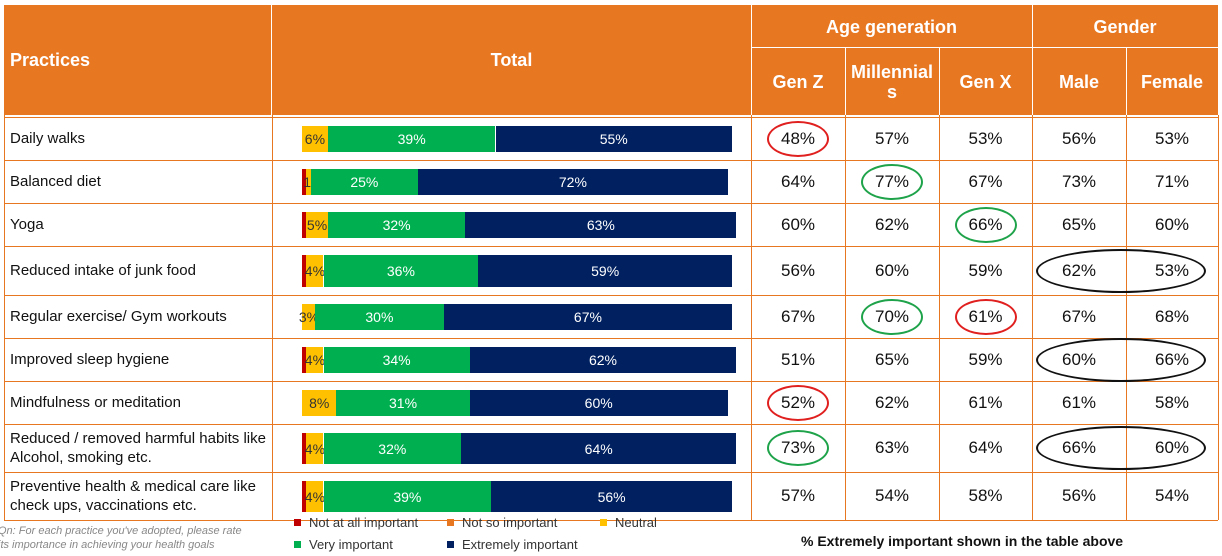 This screenshot has width=1222, height=556. I want to click on bar-data-label: 36%, so click(400, 271).